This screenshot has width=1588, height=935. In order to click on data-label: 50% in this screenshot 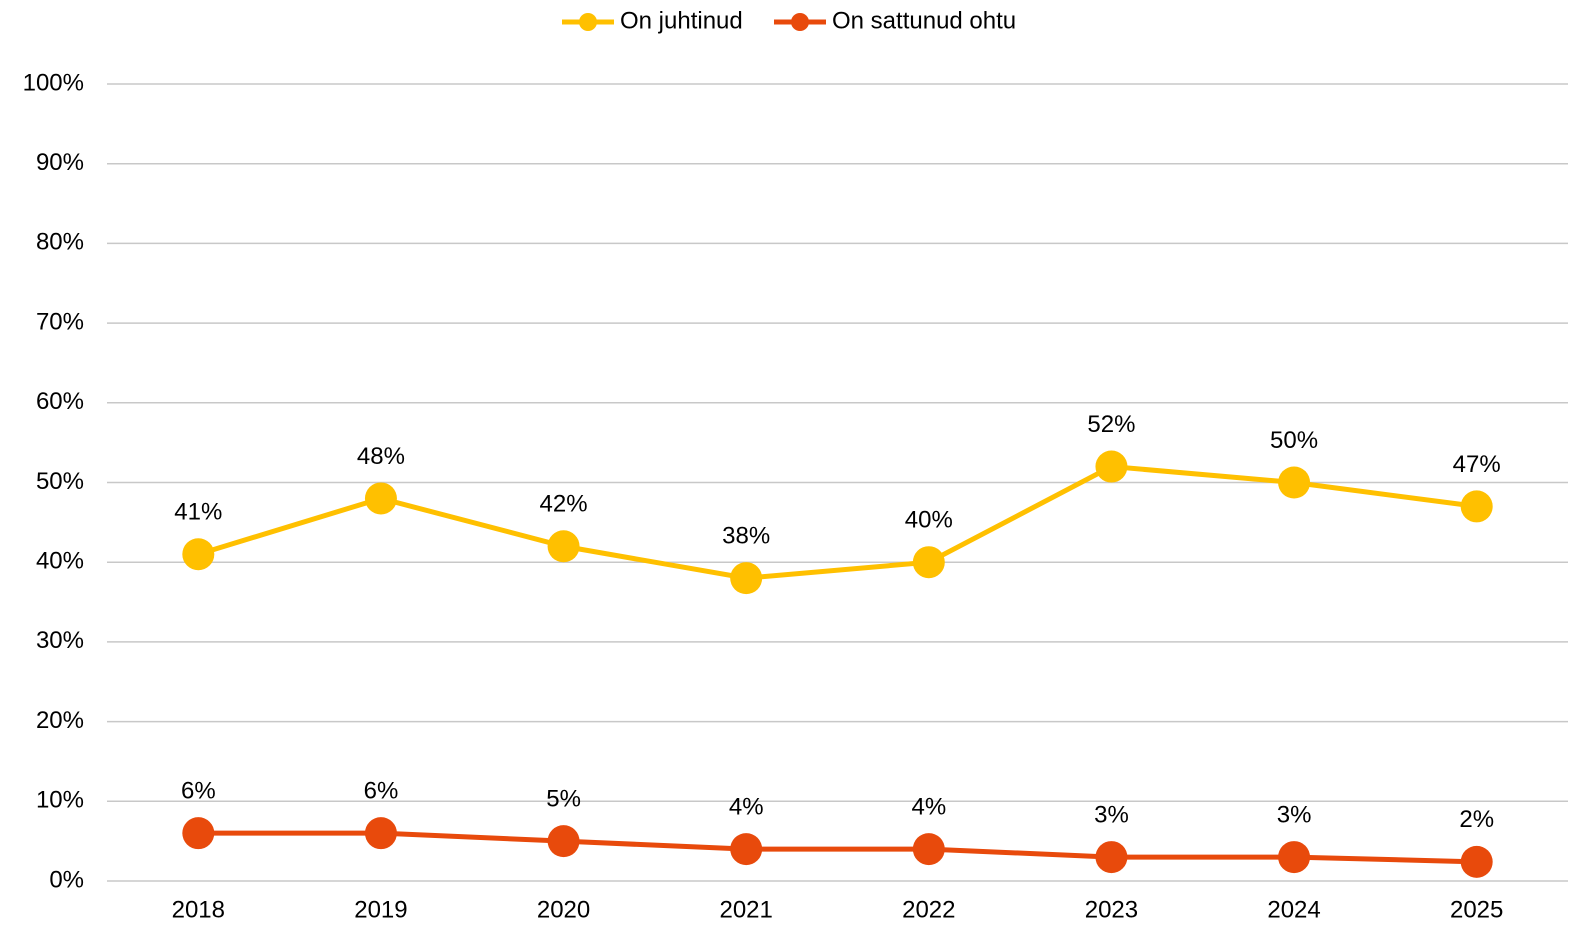, I will do `click(1294, 440)`.